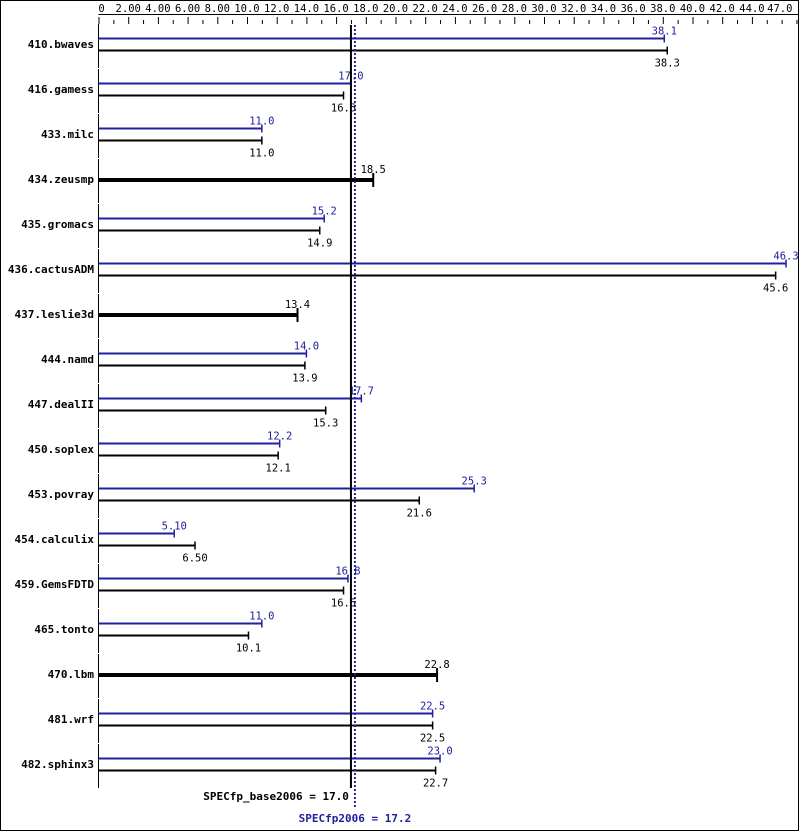  I want to click on category-label: 481.wrf, so click(71, 719).